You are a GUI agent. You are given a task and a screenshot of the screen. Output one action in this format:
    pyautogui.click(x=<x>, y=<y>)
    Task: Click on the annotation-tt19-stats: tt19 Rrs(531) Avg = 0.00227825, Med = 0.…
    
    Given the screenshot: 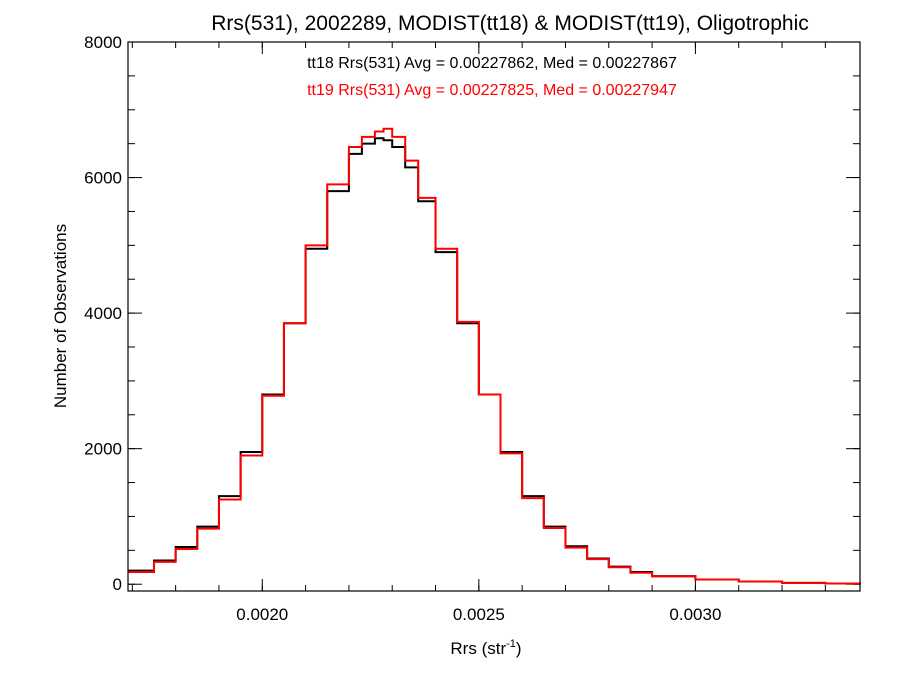 What is the action you would take?
    pyautogui.click(x=492, y=90)
    